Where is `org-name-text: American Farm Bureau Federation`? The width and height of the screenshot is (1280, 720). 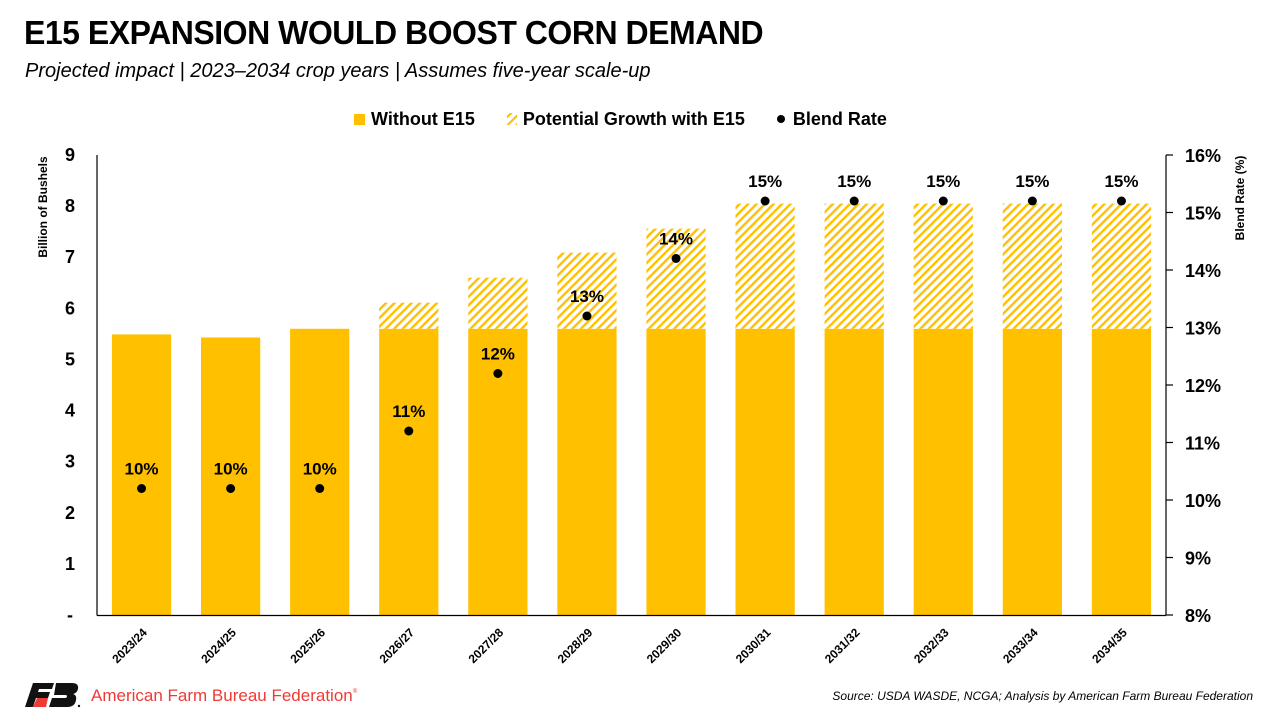
org-name-text: American Farm Bureau Federation is located at coordinates (222, 695).